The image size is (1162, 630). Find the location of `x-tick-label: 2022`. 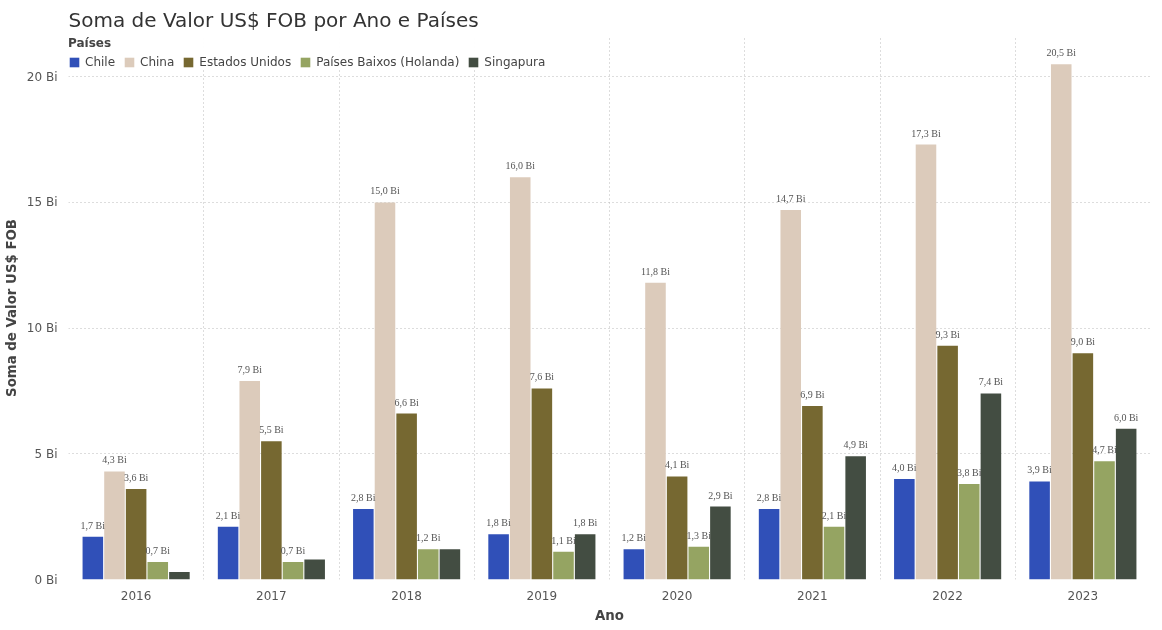

x-tick-label: 2022 is located at coordinates (947, 595).